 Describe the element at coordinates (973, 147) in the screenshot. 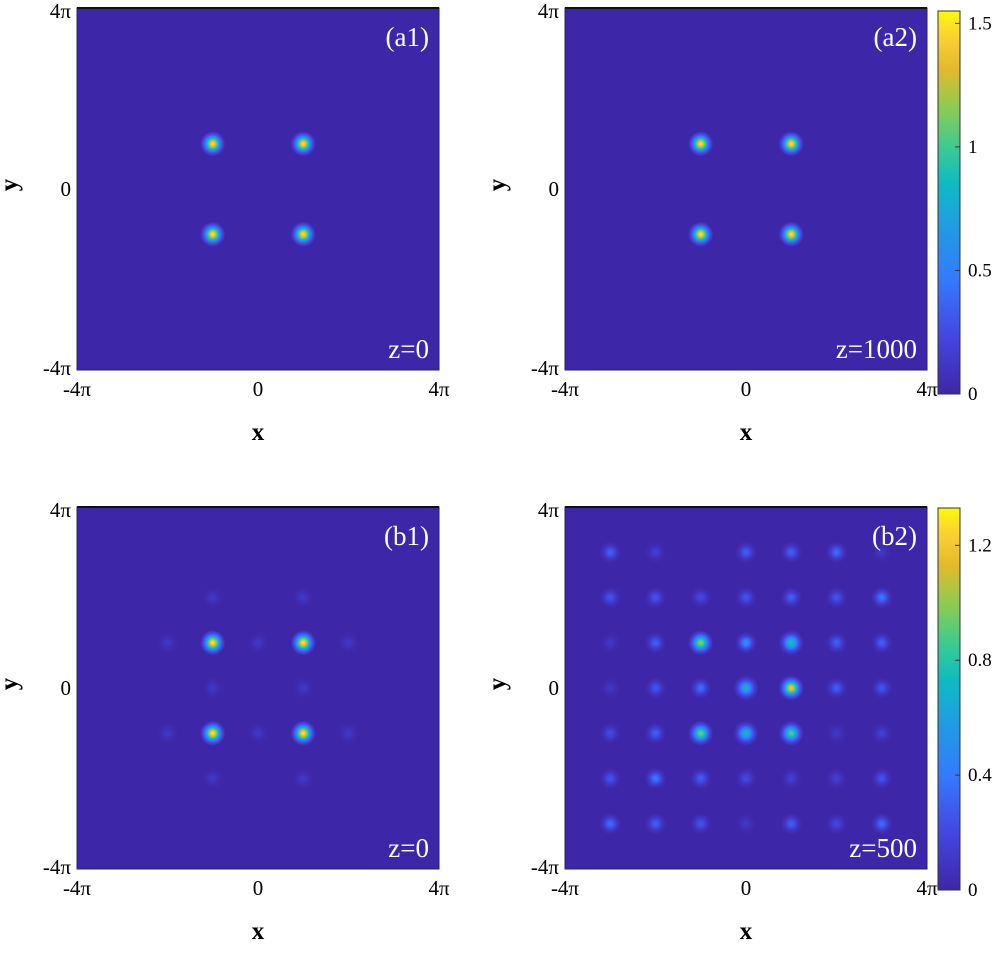

I see `colorbar-tick-label: 1` at that location.